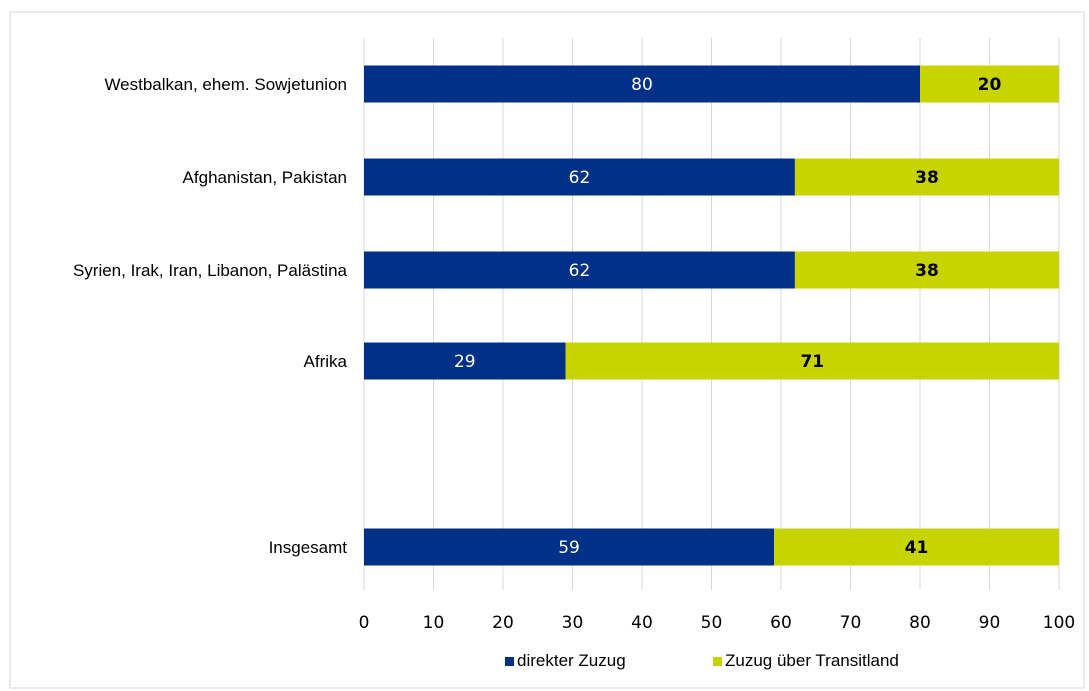 This screenshot has width=1089, height=691. Describe the element at coordinates (990, 623) in the screenshot. I see `x-tick-label: 90` at that location.